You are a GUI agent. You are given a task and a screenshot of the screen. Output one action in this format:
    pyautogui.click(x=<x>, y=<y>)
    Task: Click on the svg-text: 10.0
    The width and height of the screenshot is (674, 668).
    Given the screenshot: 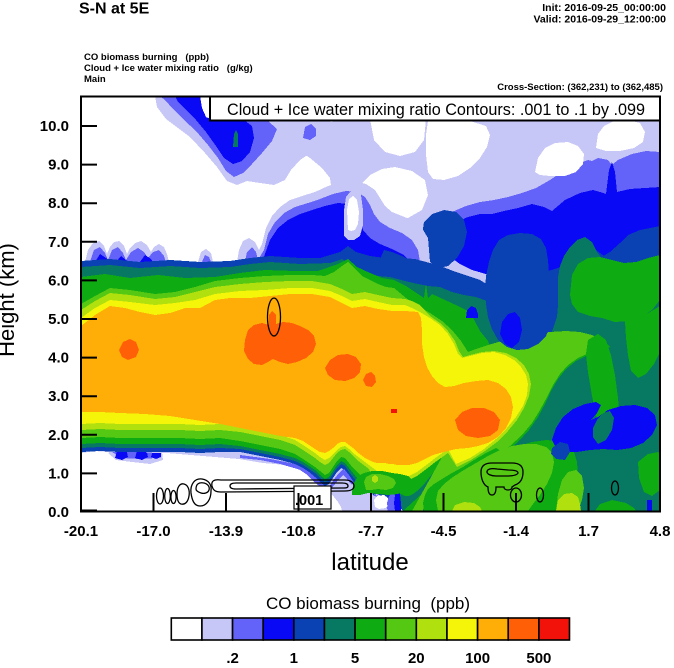 What is the action you would take?
    pyautogui.click(x=54, y=126)
    